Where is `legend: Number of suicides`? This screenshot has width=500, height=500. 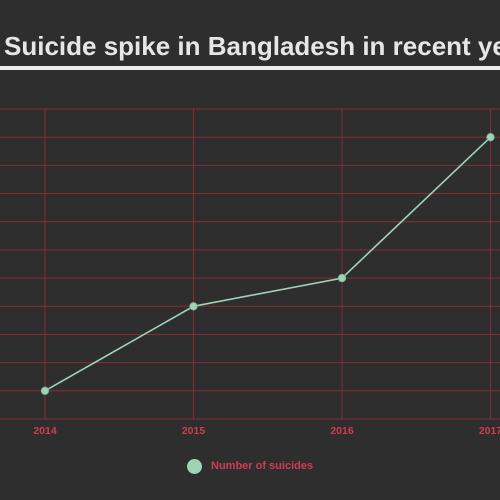
legend: Number of suicides is located at coordinates (250, 466).